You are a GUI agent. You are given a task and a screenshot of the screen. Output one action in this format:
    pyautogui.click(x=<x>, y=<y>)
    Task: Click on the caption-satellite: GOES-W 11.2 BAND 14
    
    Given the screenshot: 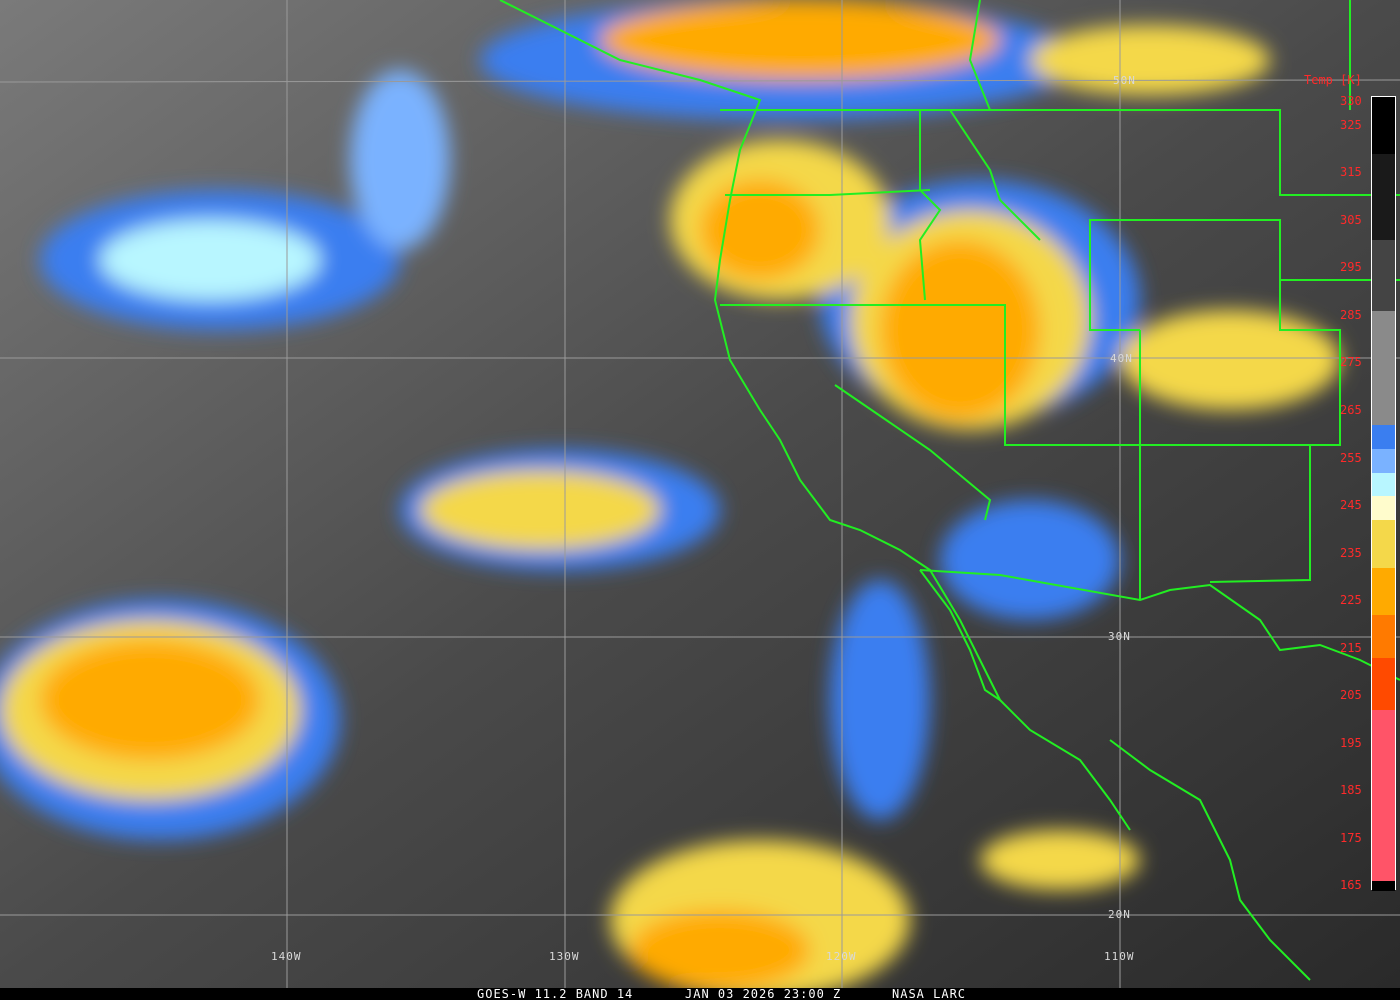 What is the action you would take?
    pyautogui.click(x=555, y=993)
    